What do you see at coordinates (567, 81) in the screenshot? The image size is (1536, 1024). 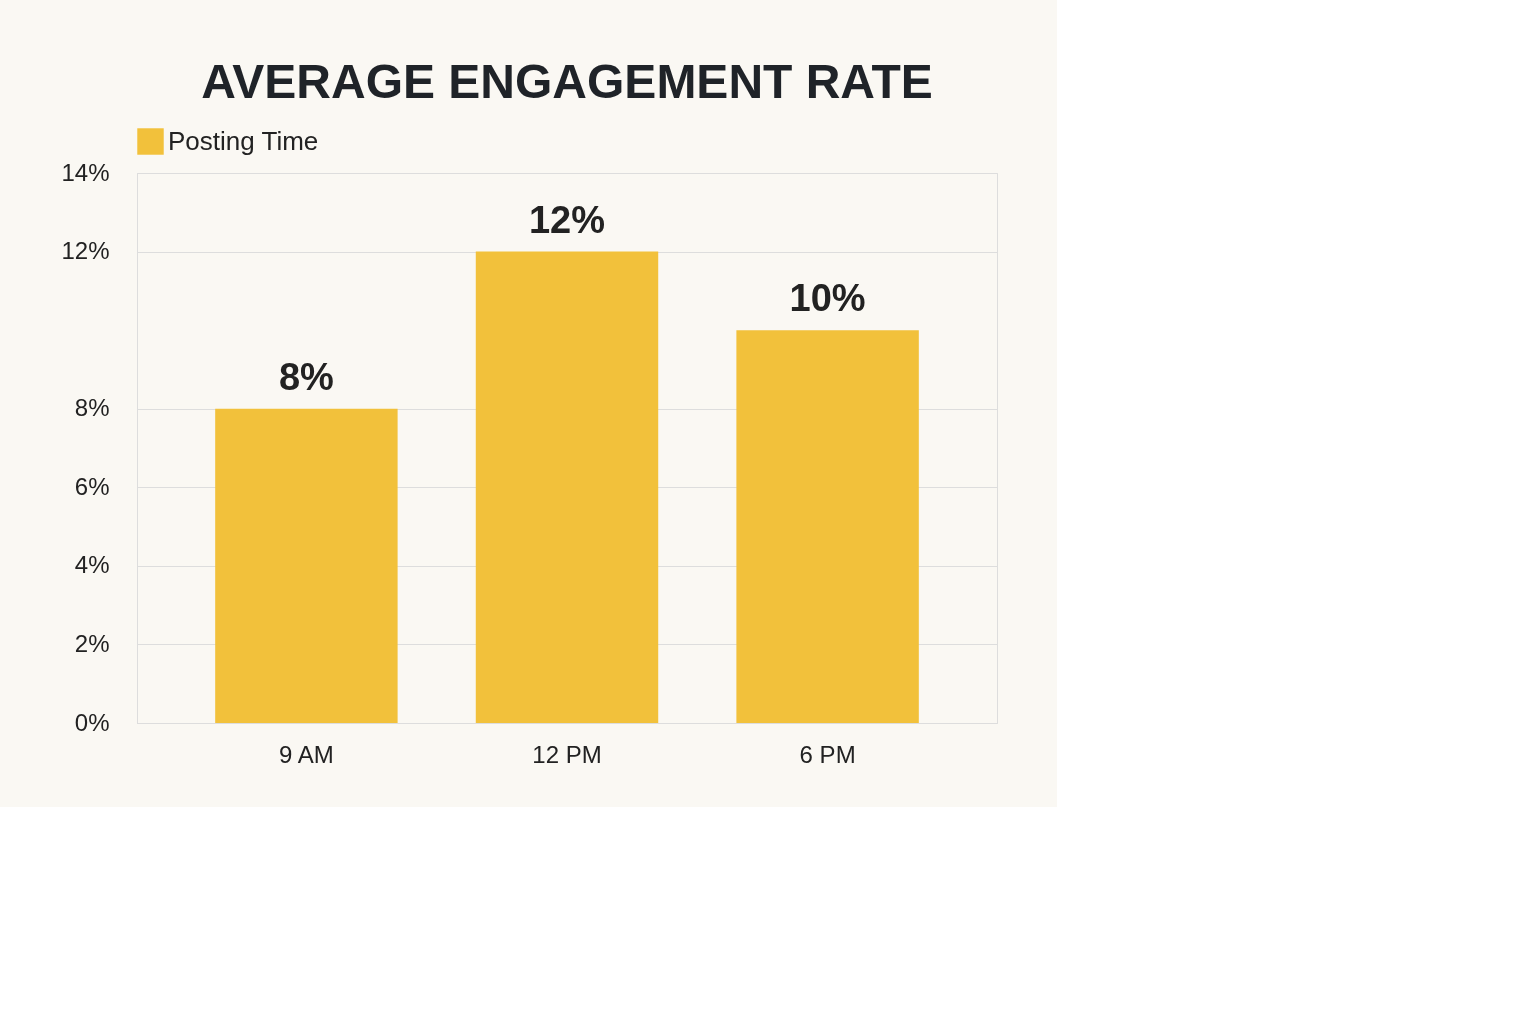 I see `chart-title: AVERAGE ENGAGEMENT RATE` at bounding box center [567, 81].